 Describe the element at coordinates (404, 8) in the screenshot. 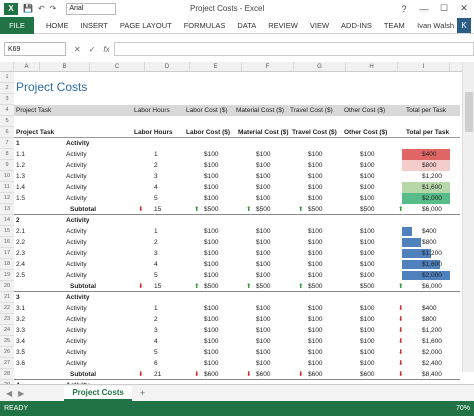

I see `help-icon: ?` at that location.